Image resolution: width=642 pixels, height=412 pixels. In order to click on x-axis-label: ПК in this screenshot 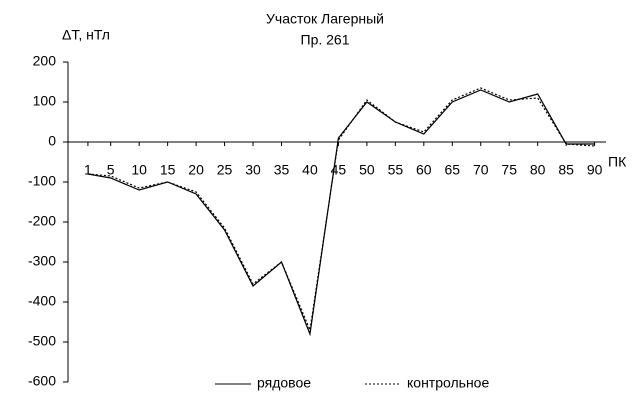, I will do `click(617, 162)`.